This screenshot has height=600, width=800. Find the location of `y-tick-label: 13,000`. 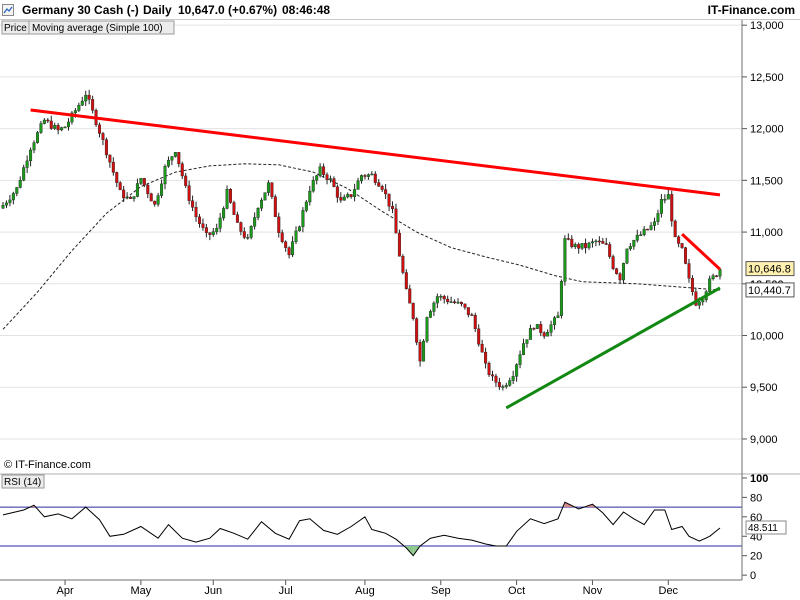

y-tick-label: 13,000 is located at coordinates (767, 26).